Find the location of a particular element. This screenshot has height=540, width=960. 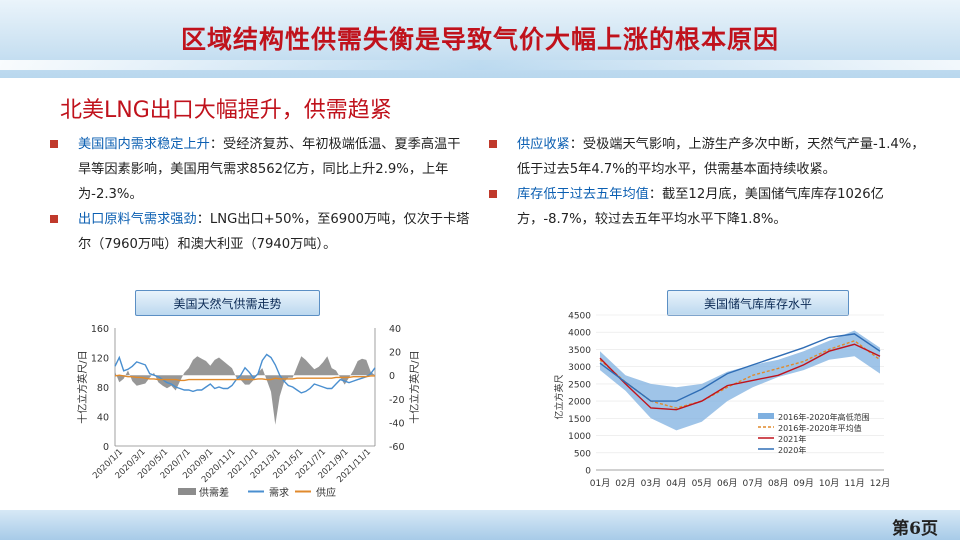

x-tick-label: 12月 is located at coordinates (880, 483).